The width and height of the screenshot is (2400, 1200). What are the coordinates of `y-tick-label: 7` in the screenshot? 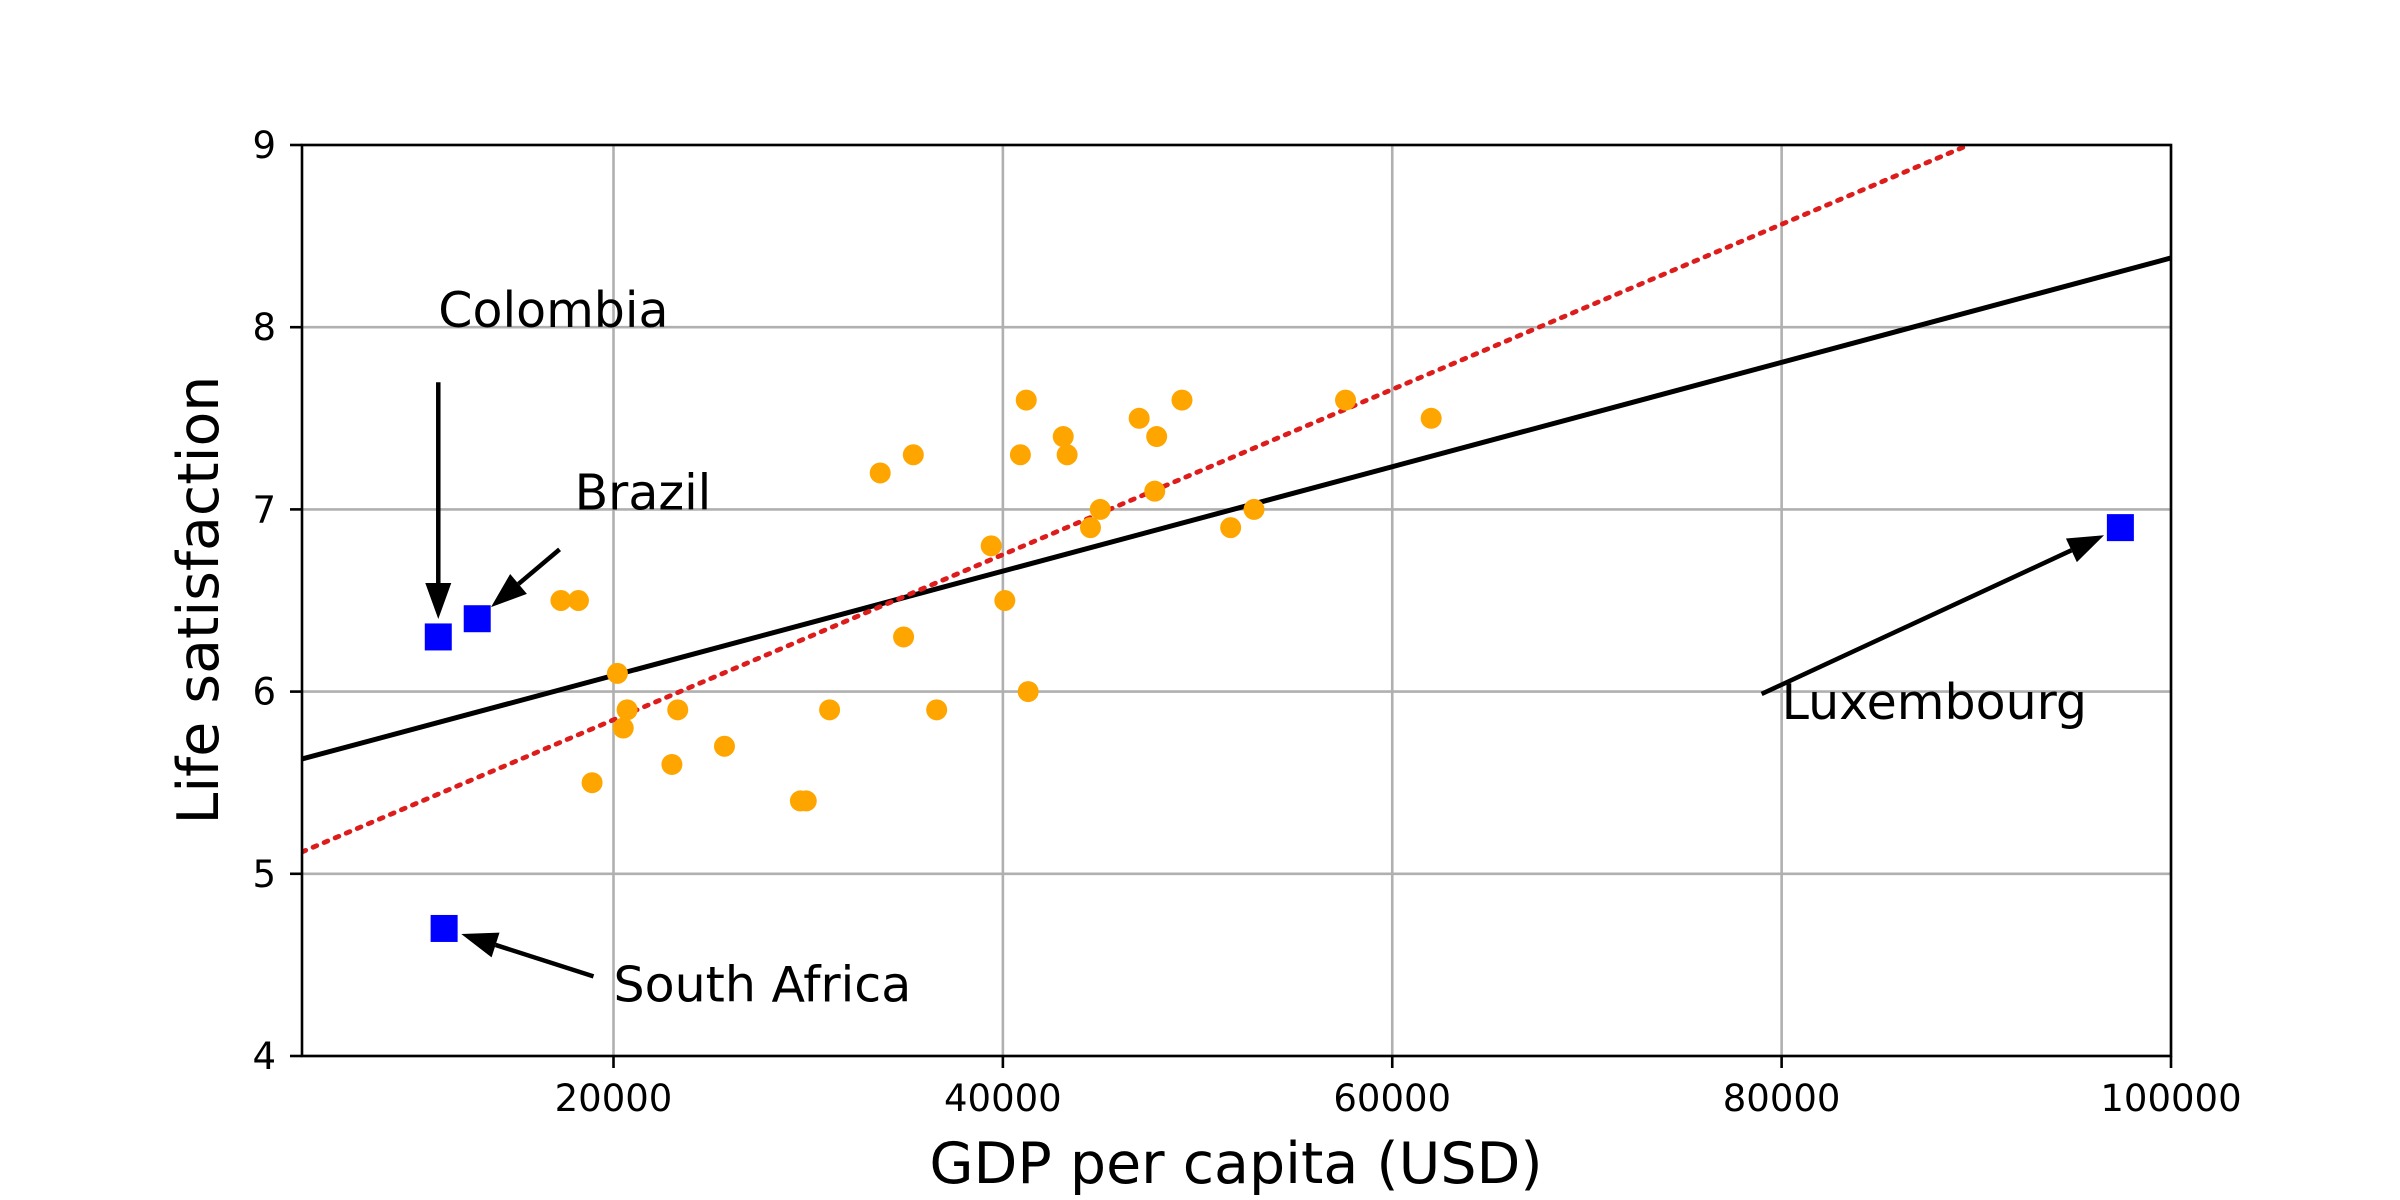 It's located at (264, 509).